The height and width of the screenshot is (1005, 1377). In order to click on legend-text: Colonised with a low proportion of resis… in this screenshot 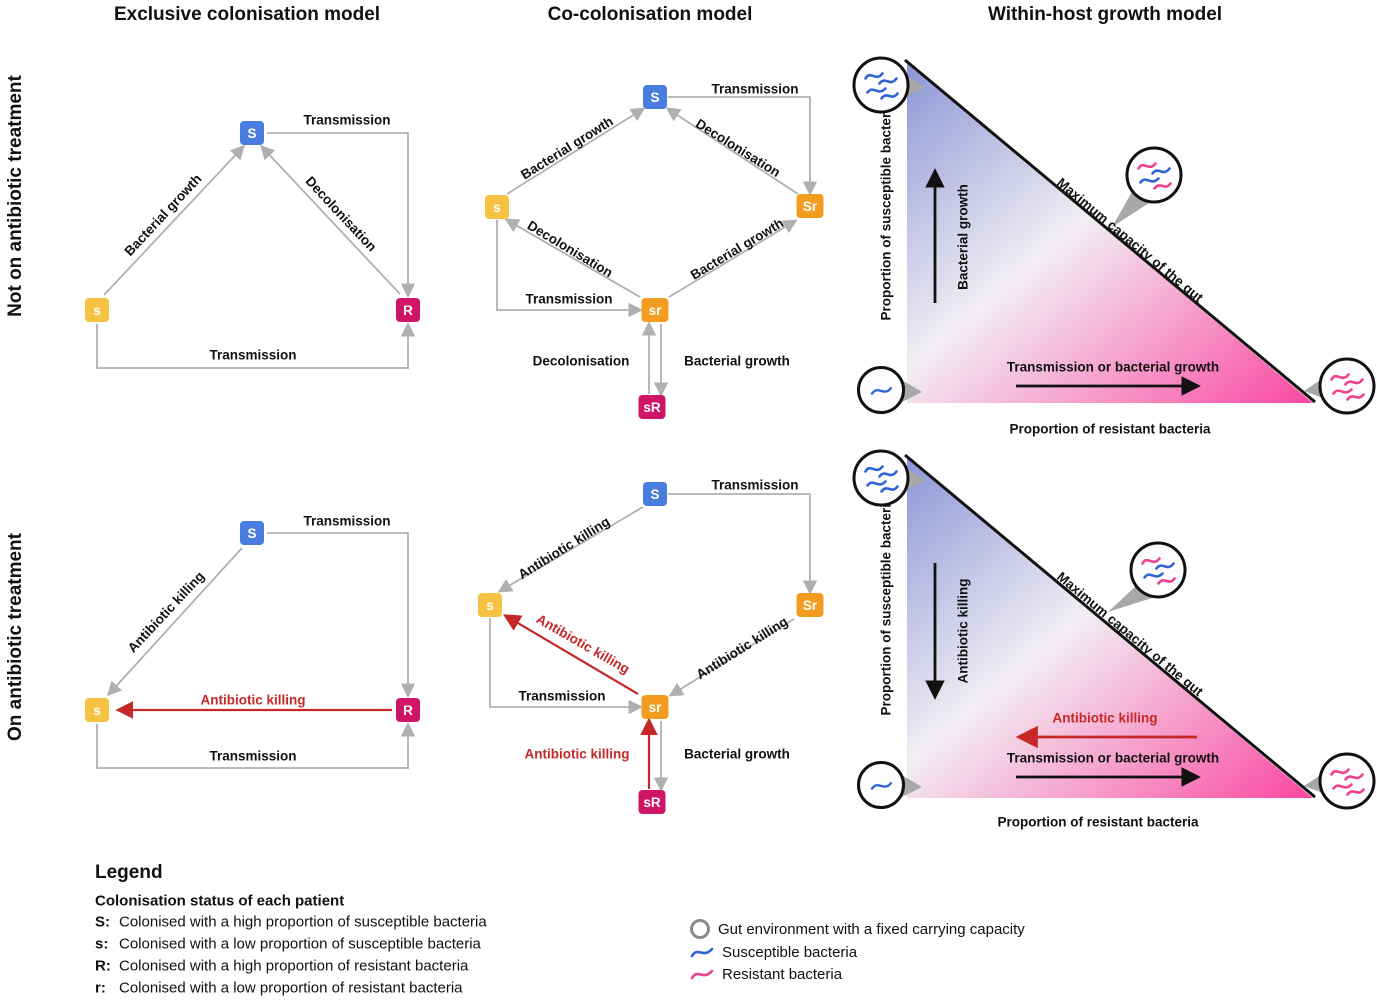, I will do `click(291, 988)`.